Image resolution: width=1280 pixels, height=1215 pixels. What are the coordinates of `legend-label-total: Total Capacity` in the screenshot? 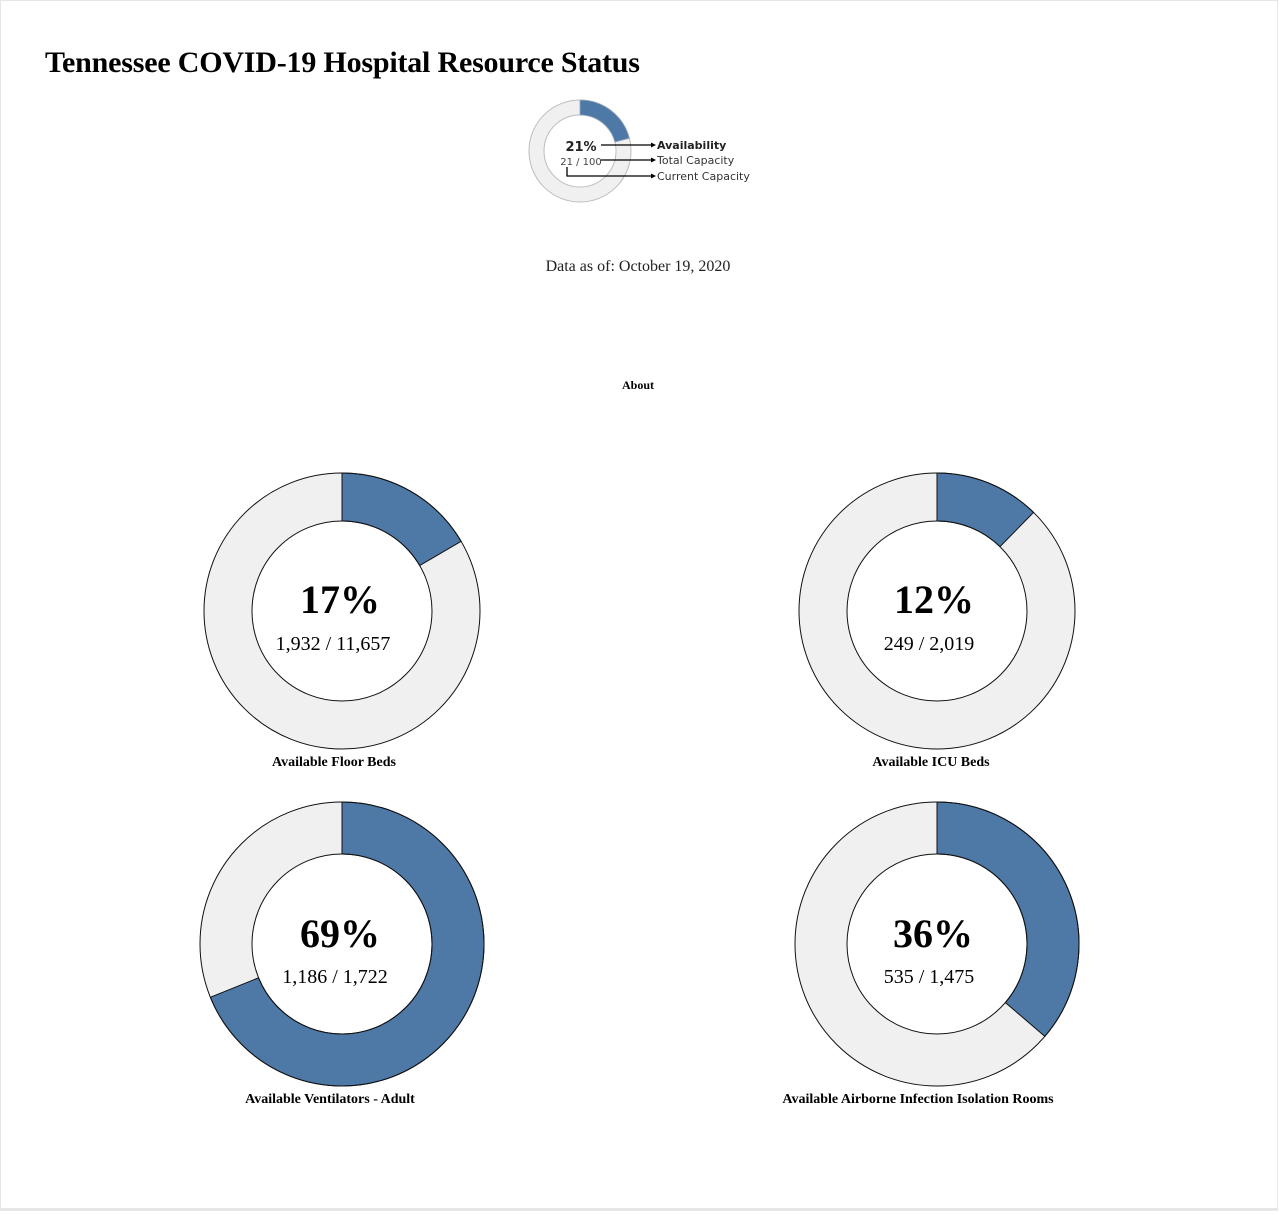 It's located at (695, 160).